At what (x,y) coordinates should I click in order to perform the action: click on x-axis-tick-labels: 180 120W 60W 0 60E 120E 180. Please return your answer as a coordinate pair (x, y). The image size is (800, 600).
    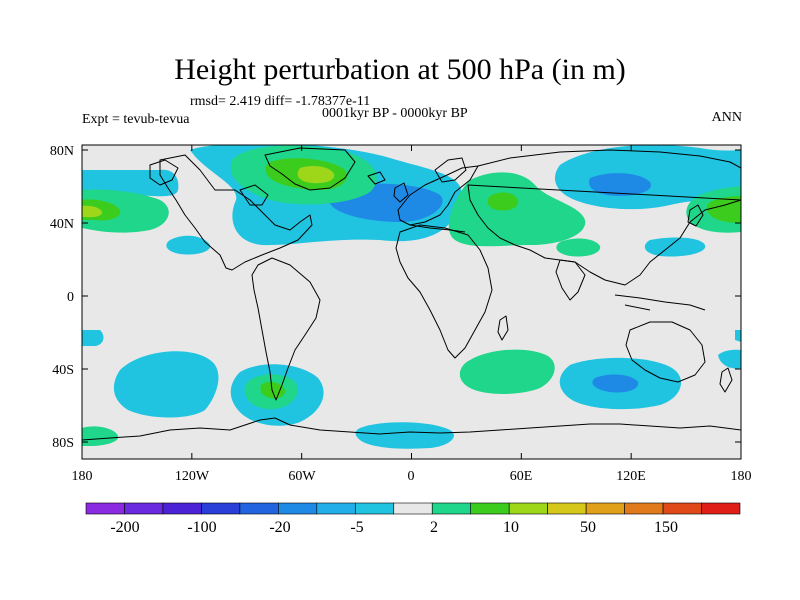
    Looking at the image, I should click on (412, 476).